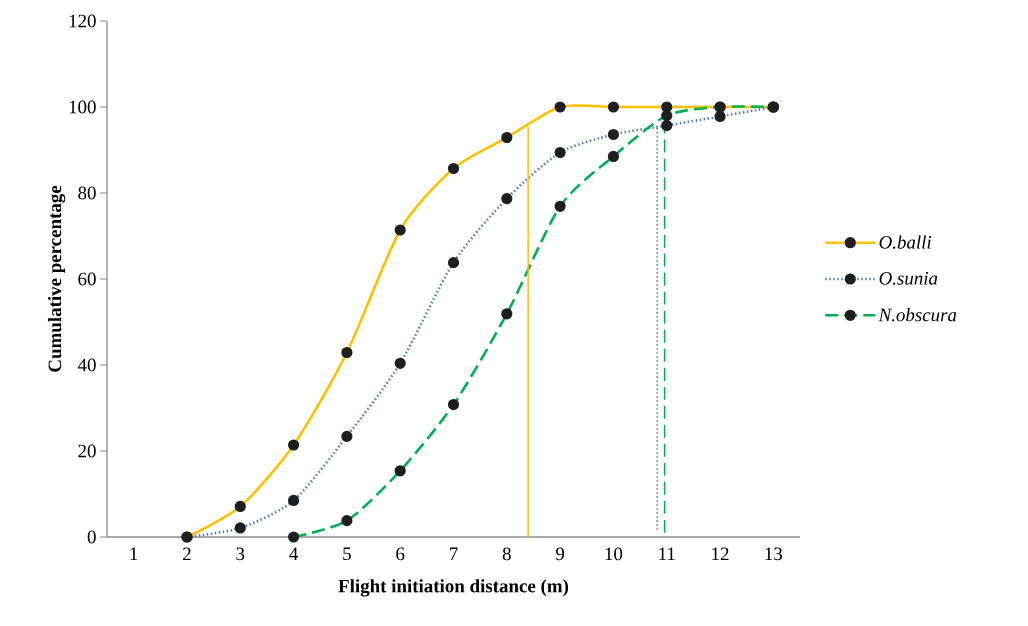 The height and width of the screenshot is (626, 1028). Describe the element at coordinates (86, 365) in the screenshot. I see `y-tick-label: 40` at that location.